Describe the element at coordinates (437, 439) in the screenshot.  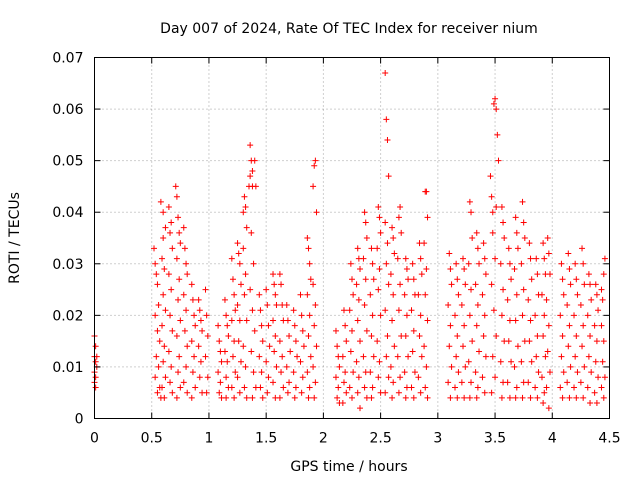
I see `x-tick-label: 3` at that location.